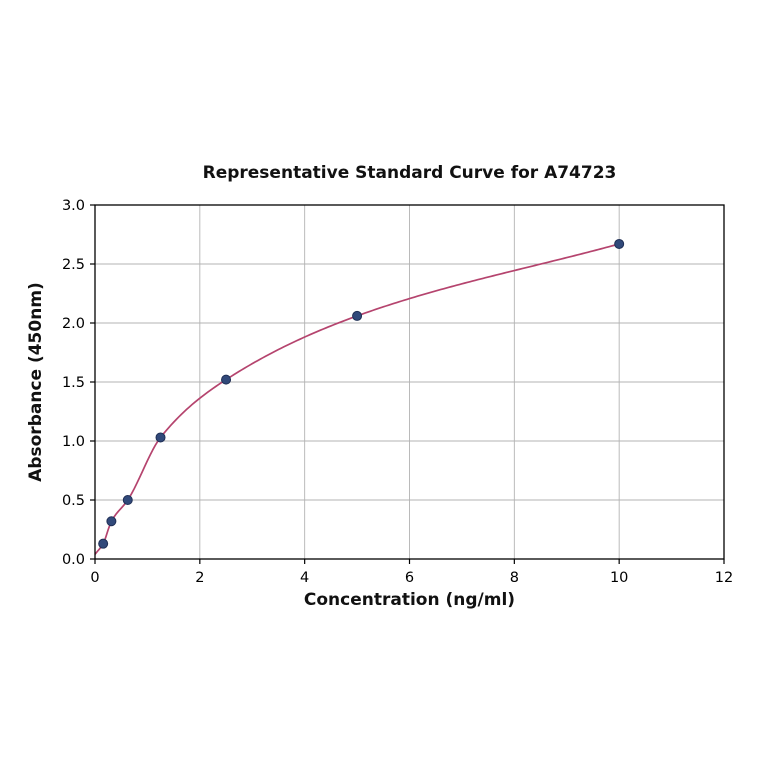  I want to click on y-tick-label: 1.5, so click(73, 383).